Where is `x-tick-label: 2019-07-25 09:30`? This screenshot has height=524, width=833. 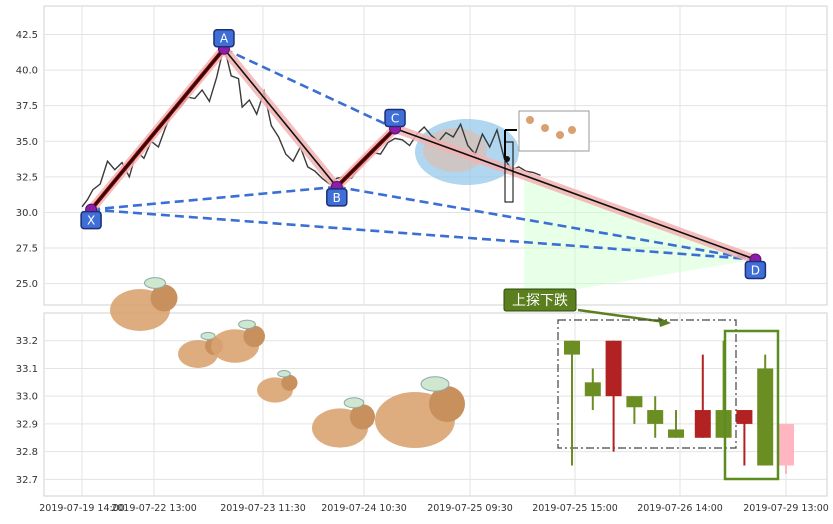 x-tick-label: 2019-07-25 09:30 is located at coordinates (470, 508).